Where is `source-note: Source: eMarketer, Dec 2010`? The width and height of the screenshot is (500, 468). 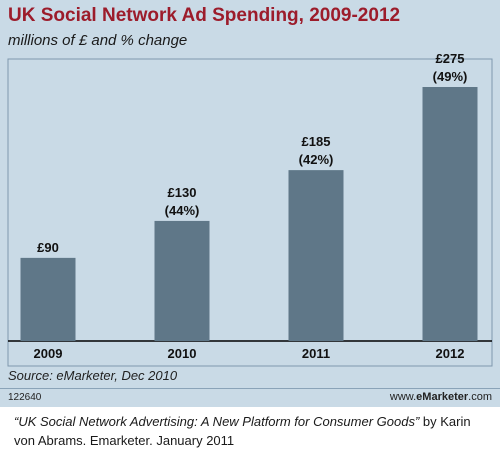 source-note: Source: eMarketer, Dec 2010 is located at coordinates (93, 375).